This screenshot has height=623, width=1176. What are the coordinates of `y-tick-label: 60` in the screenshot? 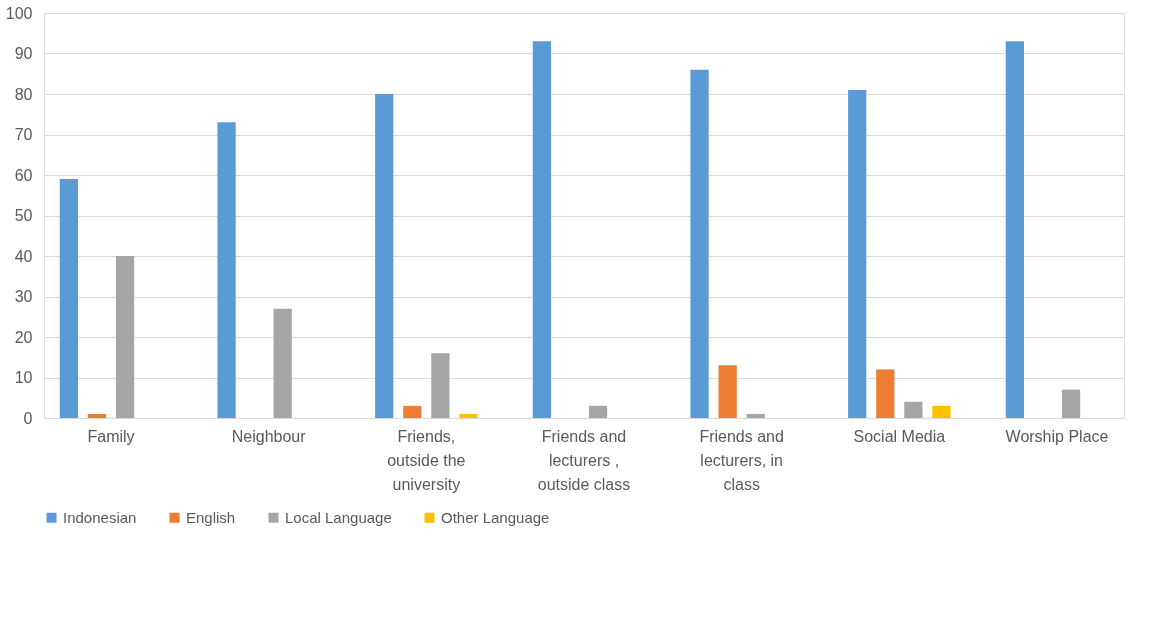 It's located at (23, 175).